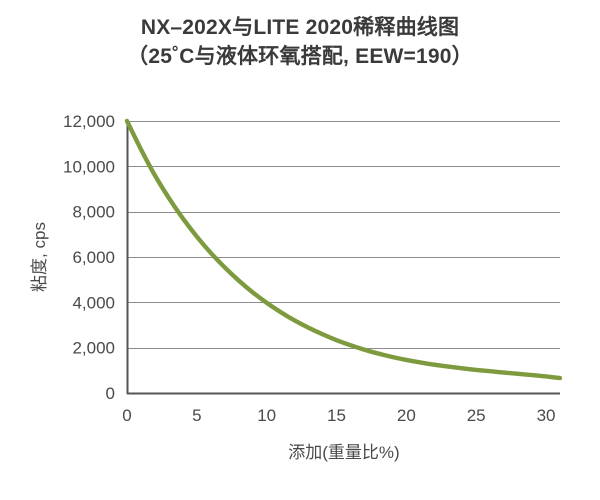  I want to click on chart-title-line-2: （25˚C与液体环氧搭配, EEW=190）, so click(300, 56).